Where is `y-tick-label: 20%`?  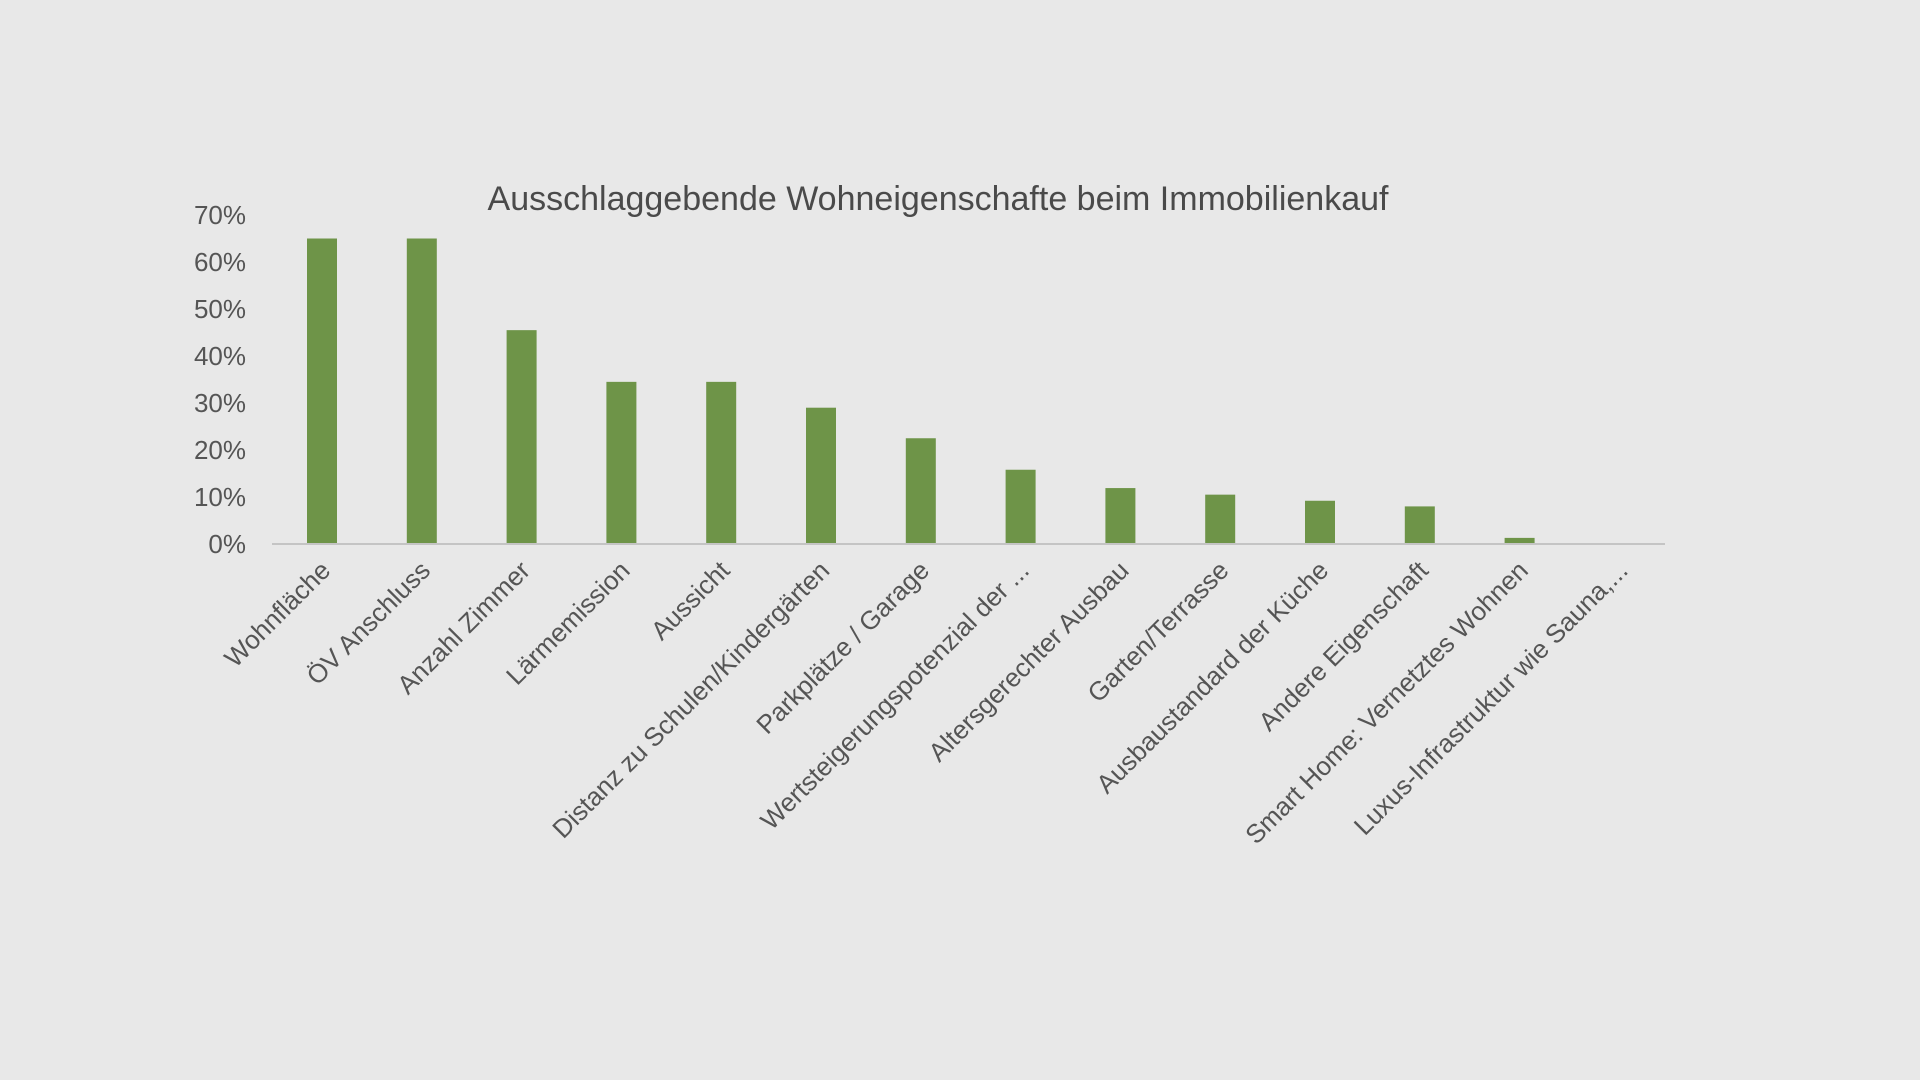 y-tick-label: 20% is located at coordinates (220, 450).